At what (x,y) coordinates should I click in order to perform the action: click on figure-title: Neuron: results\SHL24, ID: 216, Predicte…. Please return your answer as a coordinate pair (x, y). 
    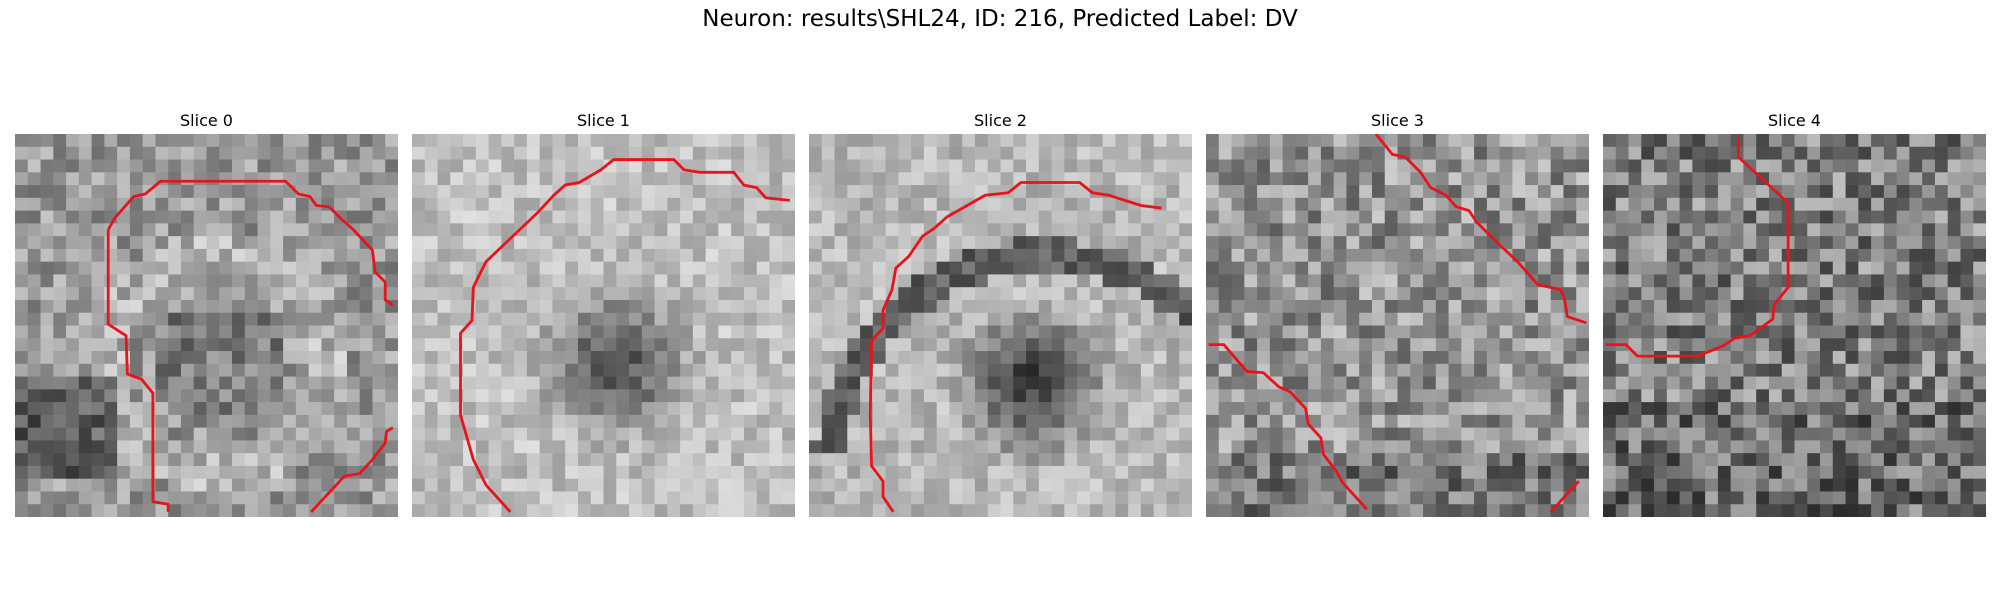
    Looking at the image, I should click on (1000, 19).